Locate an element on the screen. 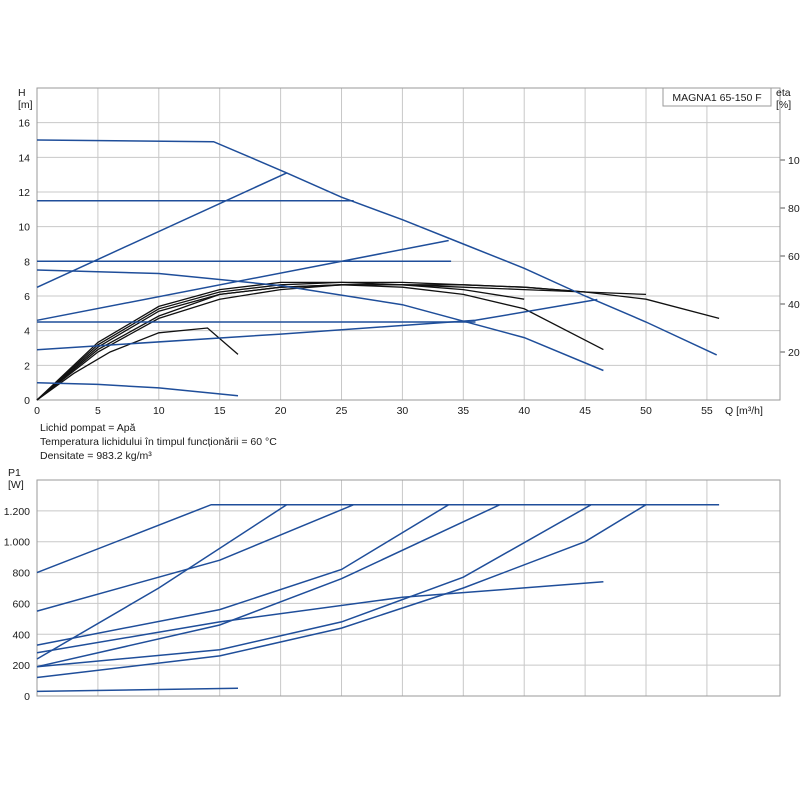 This screenshot has width=800, height=800. y-tick-label: 12 is located at coordinates (24, 193).